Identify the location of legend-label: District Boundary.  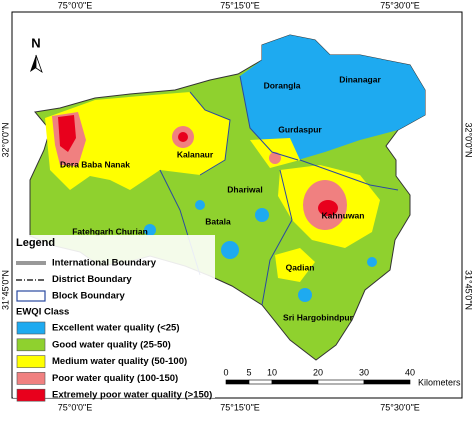
(92, 279).